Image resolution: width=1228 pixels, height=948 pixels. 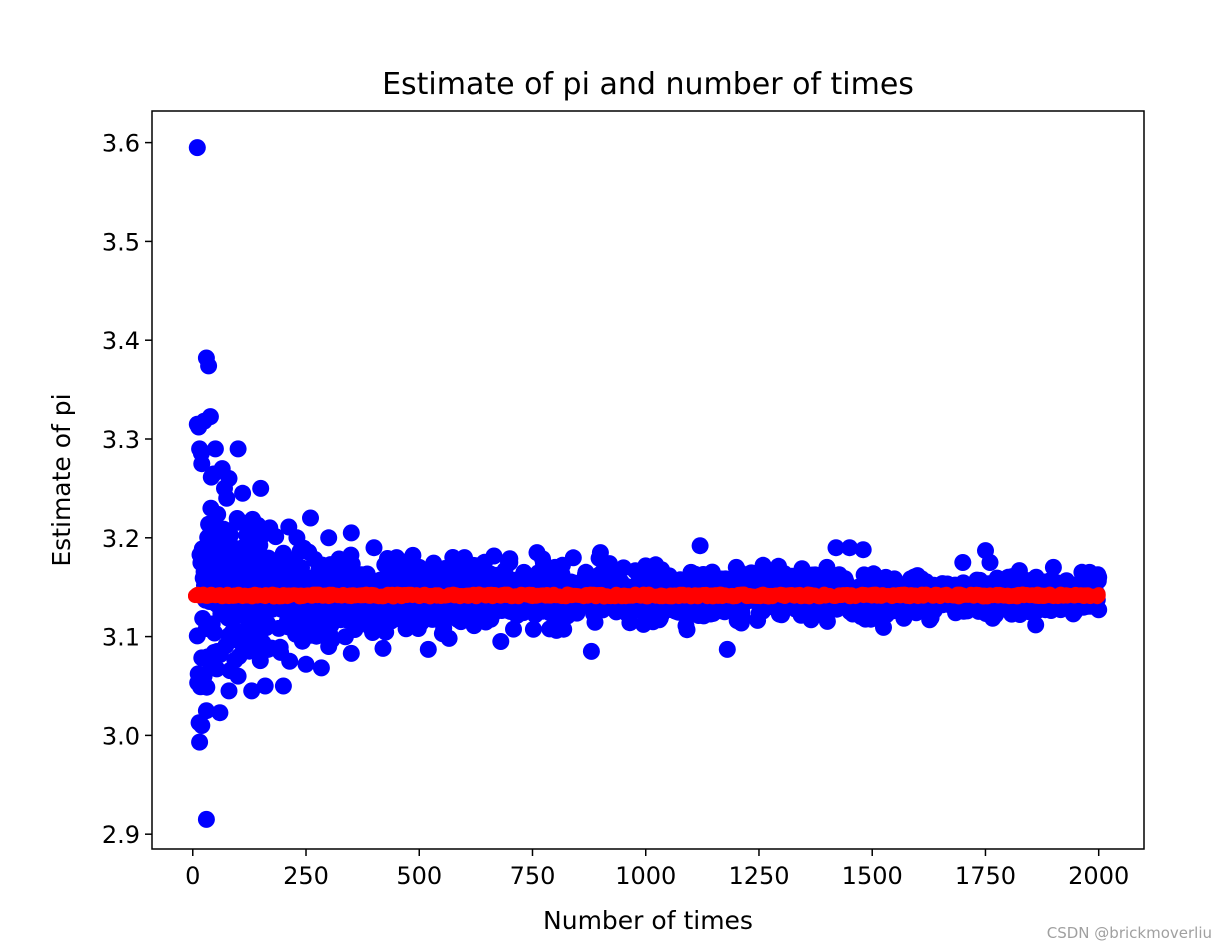 I want to click on red-series, so click(x=647, y=595).